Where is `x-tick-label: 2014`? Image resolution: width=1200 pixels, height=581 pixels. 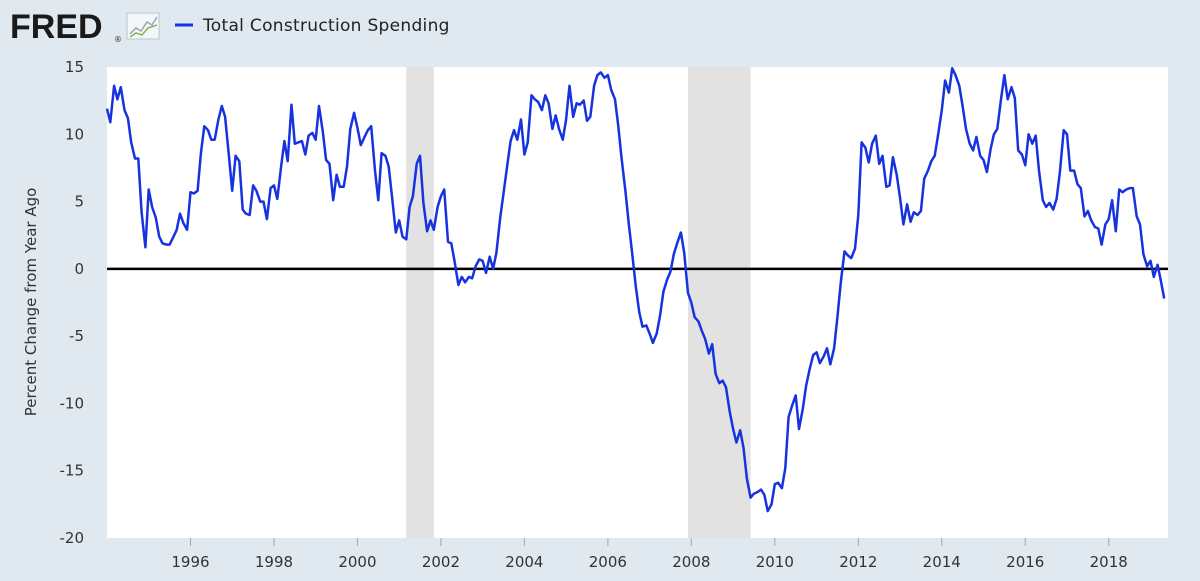
x-tick-label: 2014 is located at coordinates (942, 562).